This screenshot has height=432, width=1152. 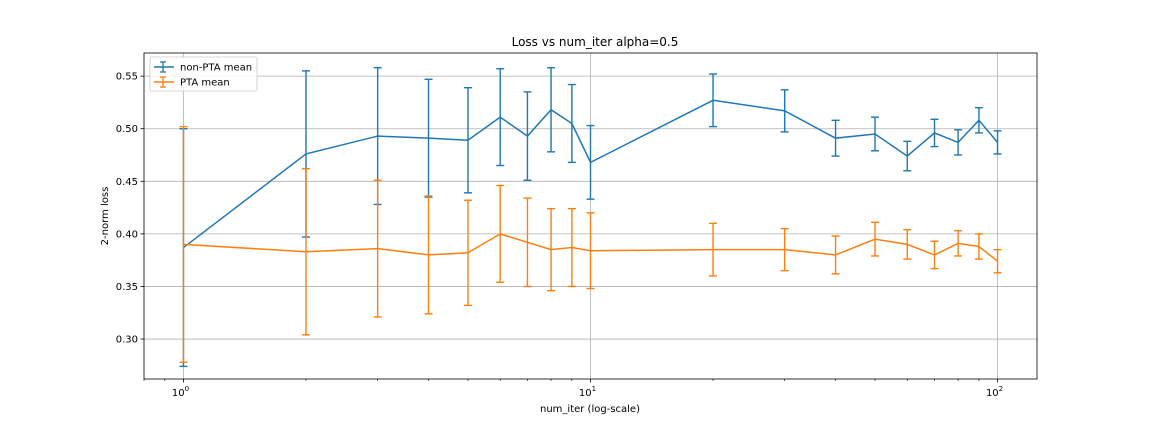 I want to click on y-tick-label: 0.35, so click(x=127, y=287).